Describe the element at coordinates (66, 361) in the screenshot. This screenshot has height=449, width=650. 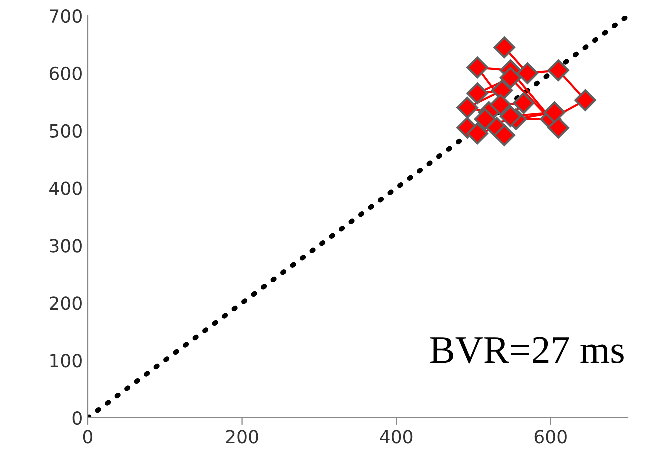
I see `y-tick-label: 100` at that location.